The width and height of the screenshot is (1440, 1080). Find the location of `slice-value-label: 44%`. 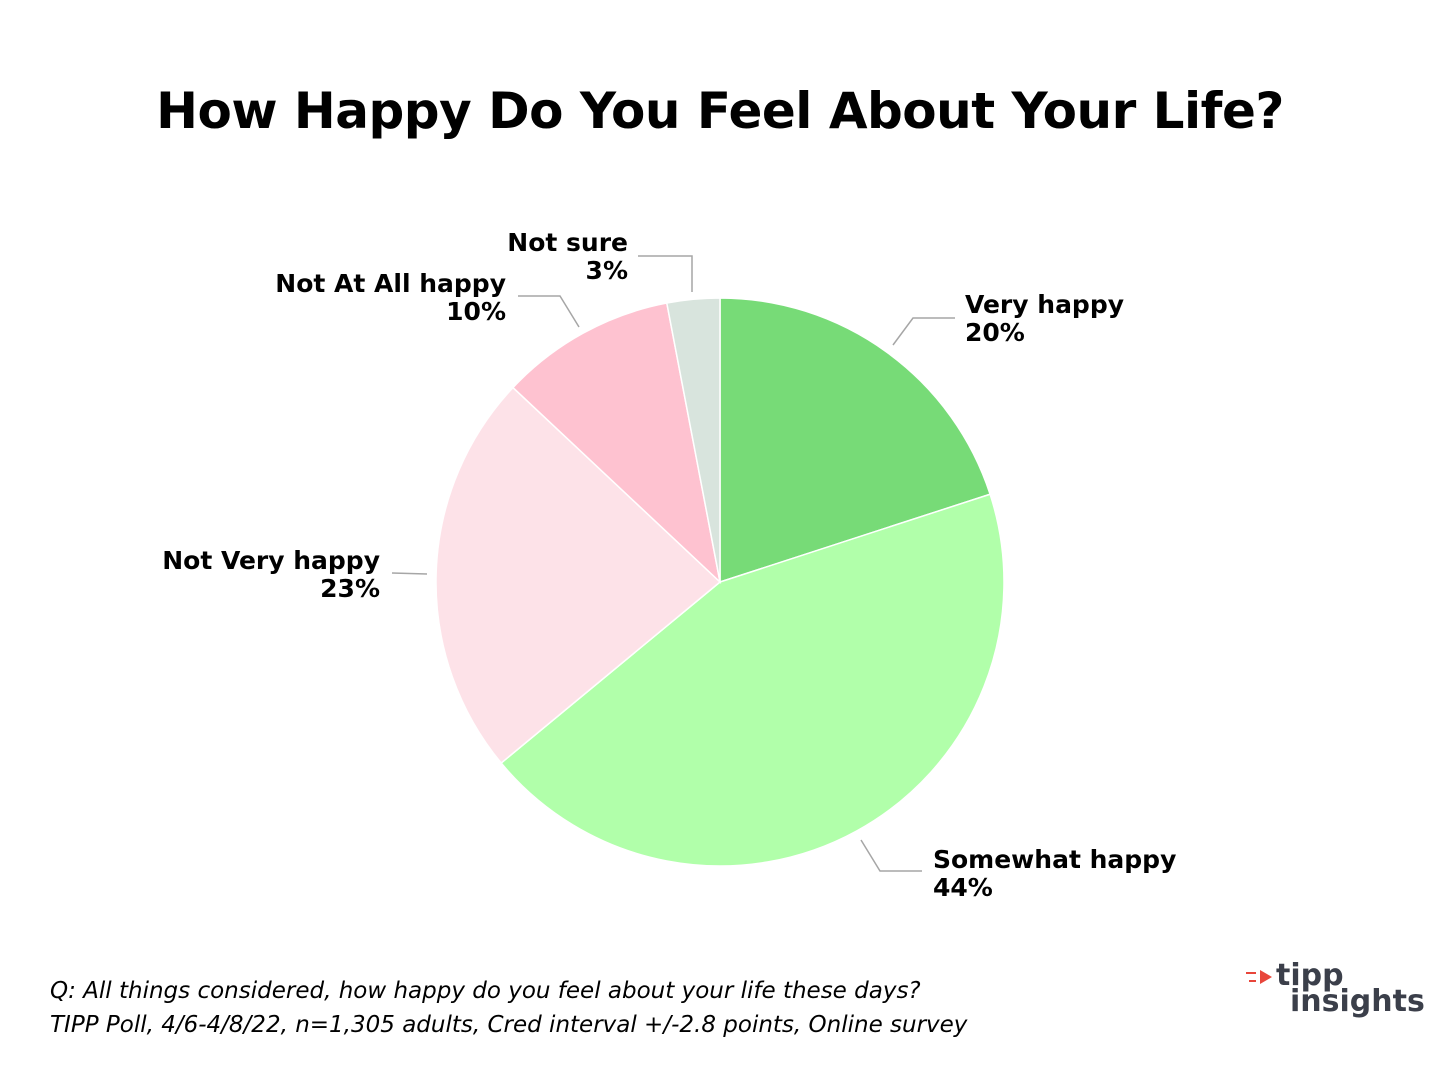

slice-value-label: 44% is located at coordinates (963, 887).